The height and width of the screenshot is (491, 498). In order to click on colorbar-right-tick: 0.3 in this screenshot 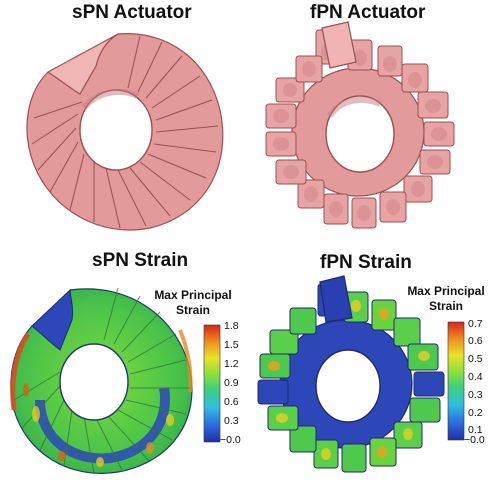, I will do `click(475, 395)`.